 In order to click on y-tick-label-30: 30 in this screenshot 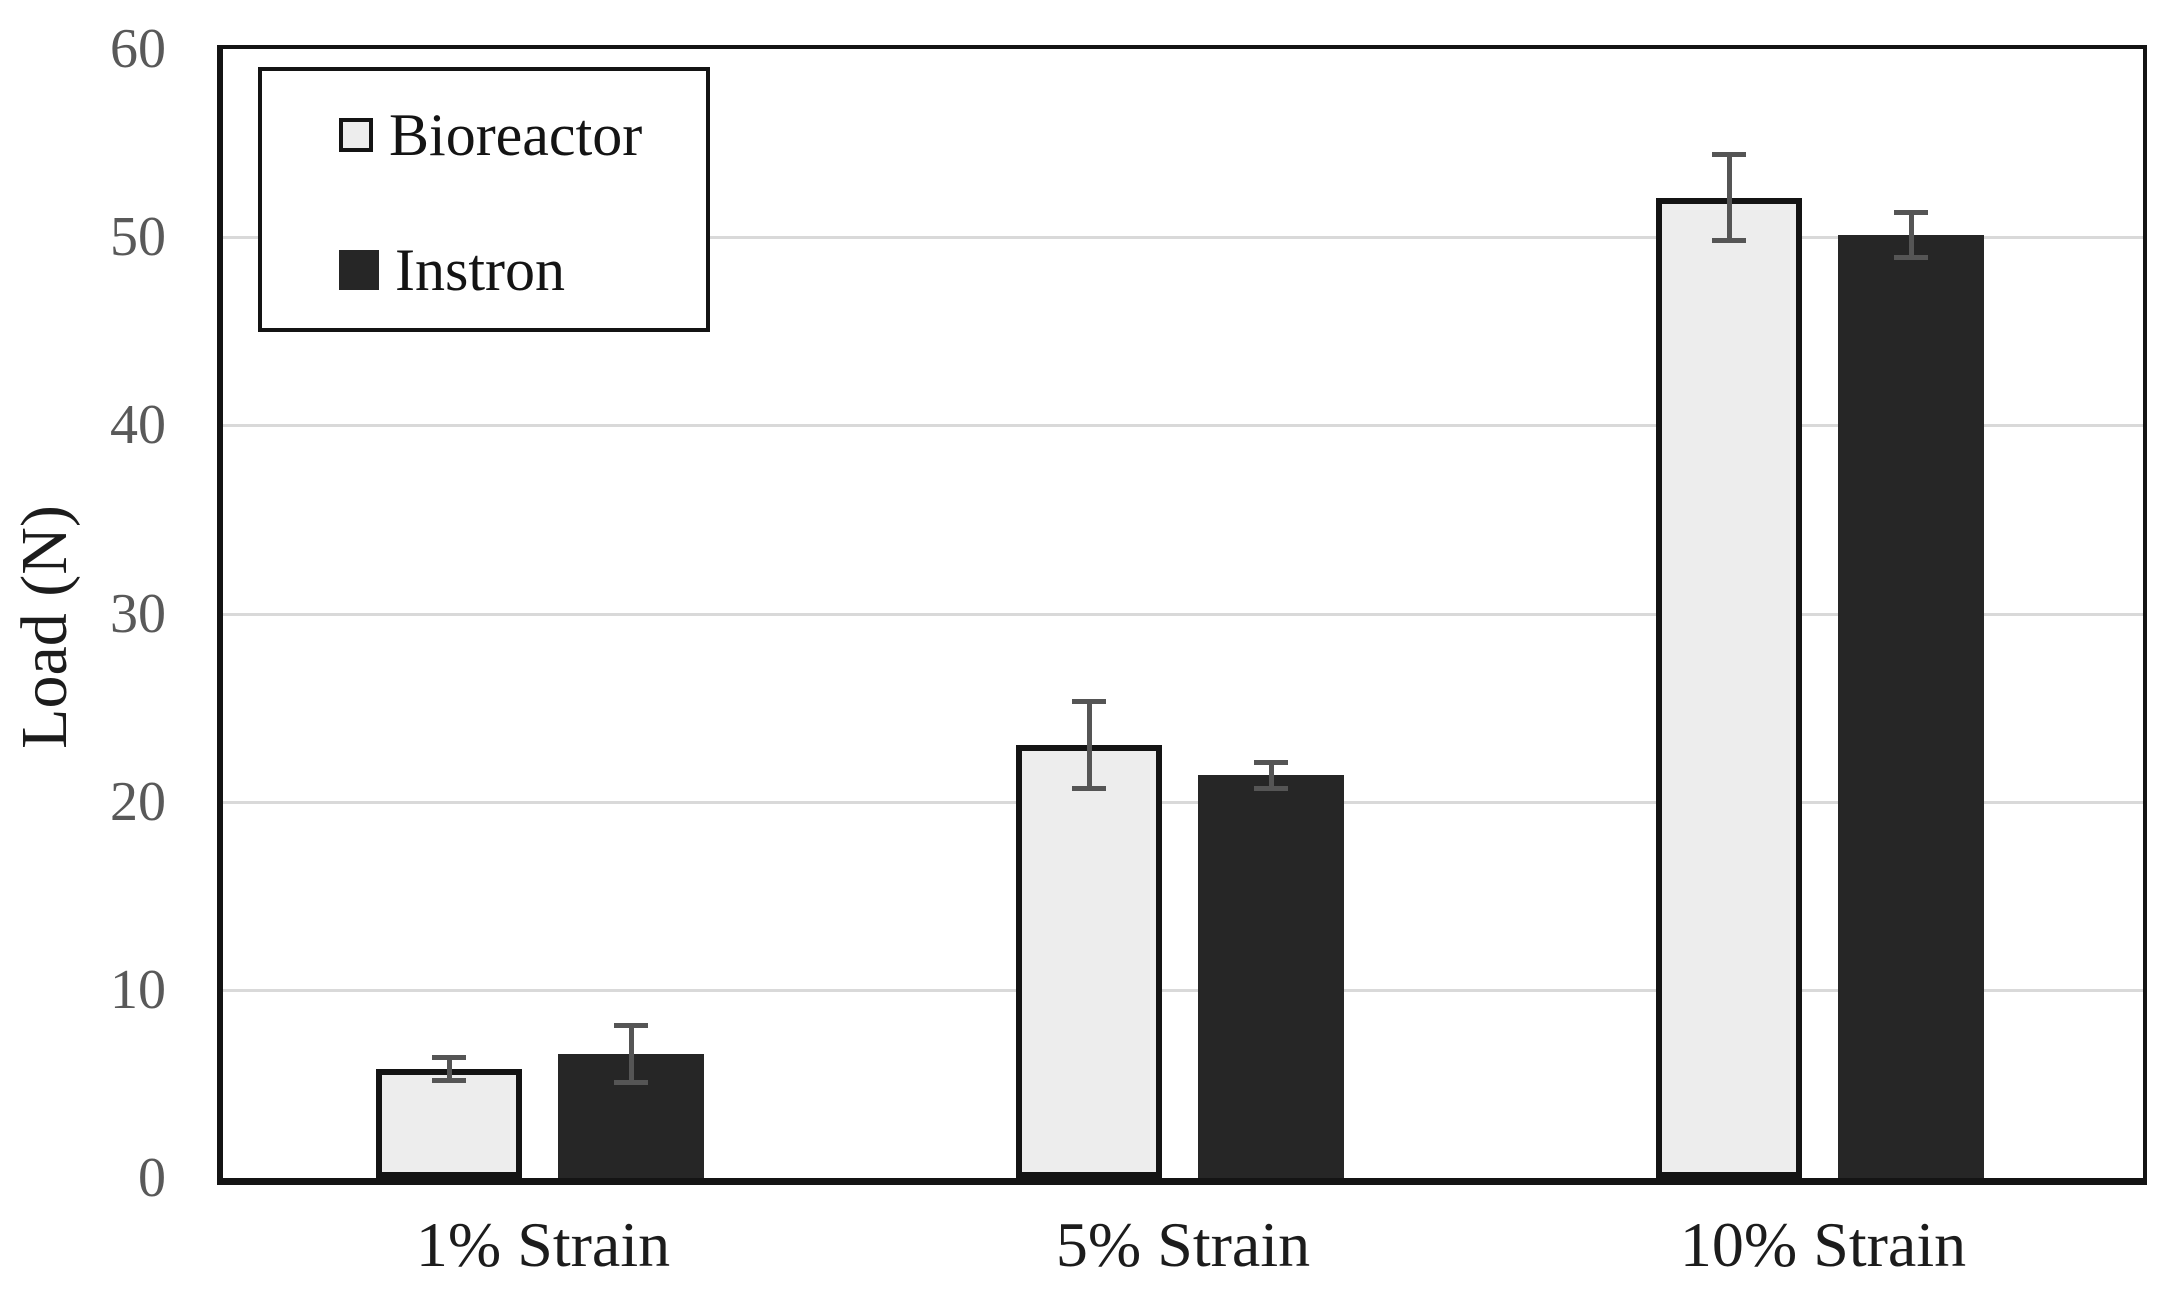, I will do `click(138, 613)`.